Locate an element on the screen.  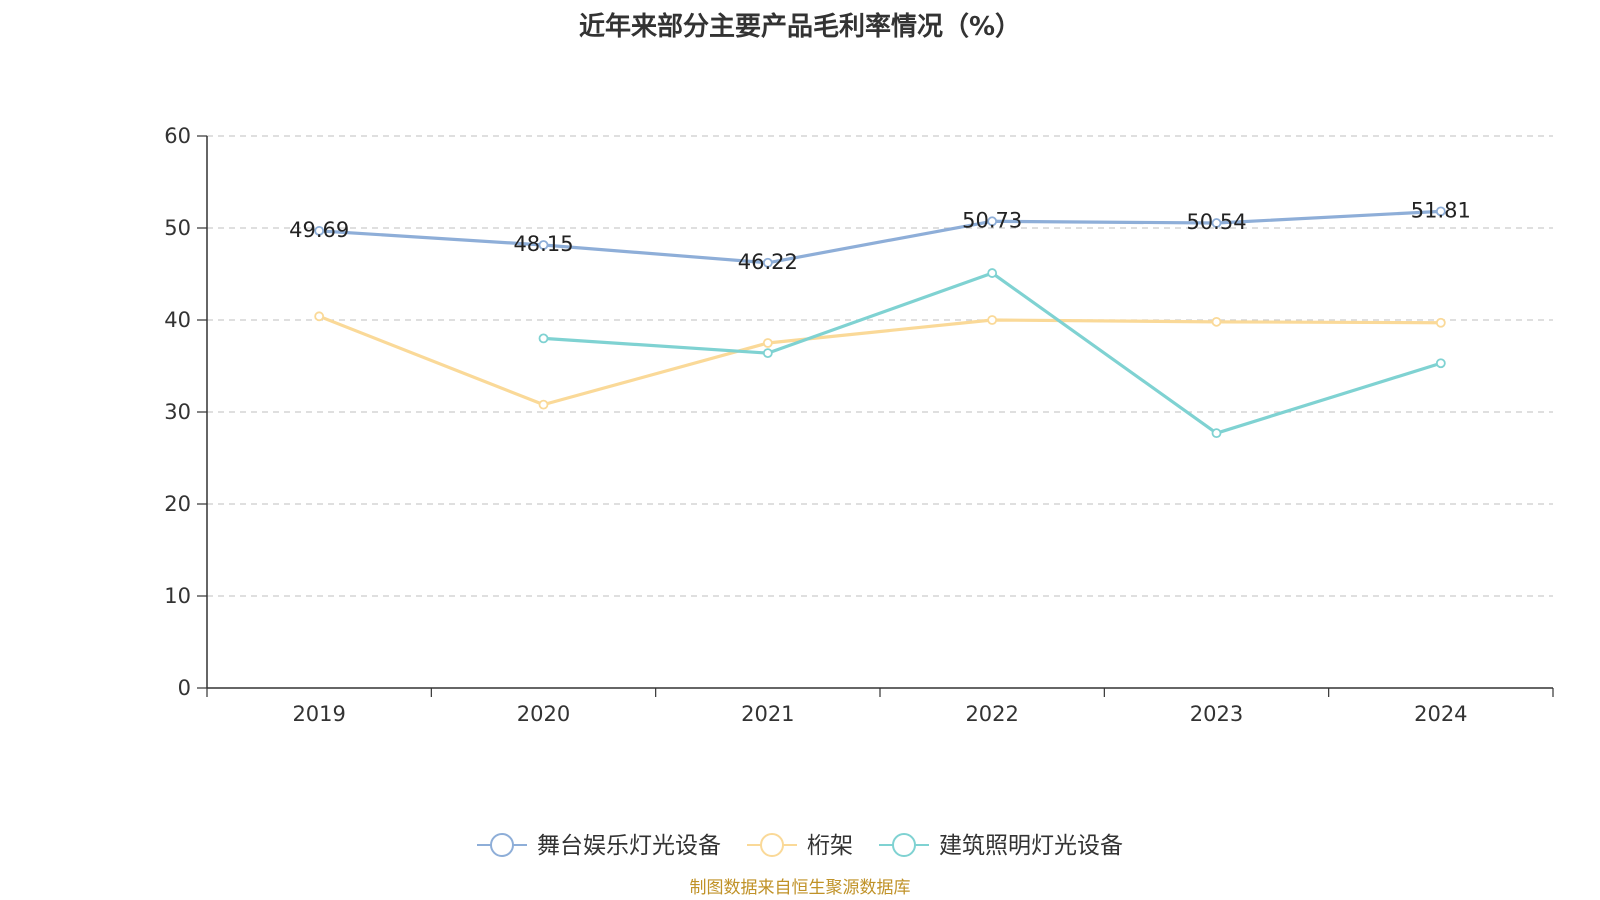
source-note: 制图数据来自恒生聚源数据库 is located at coordinates (800, 888).